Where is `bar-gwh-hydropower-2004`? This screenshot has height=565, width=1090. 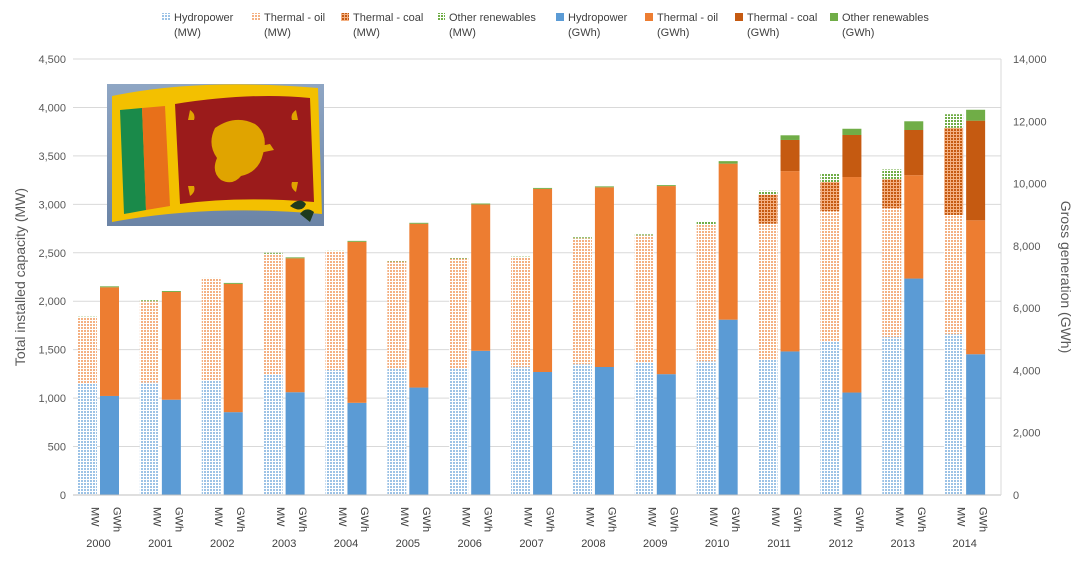 bar-gwh-hydropower-2004 is located at coordinates (357, 448).